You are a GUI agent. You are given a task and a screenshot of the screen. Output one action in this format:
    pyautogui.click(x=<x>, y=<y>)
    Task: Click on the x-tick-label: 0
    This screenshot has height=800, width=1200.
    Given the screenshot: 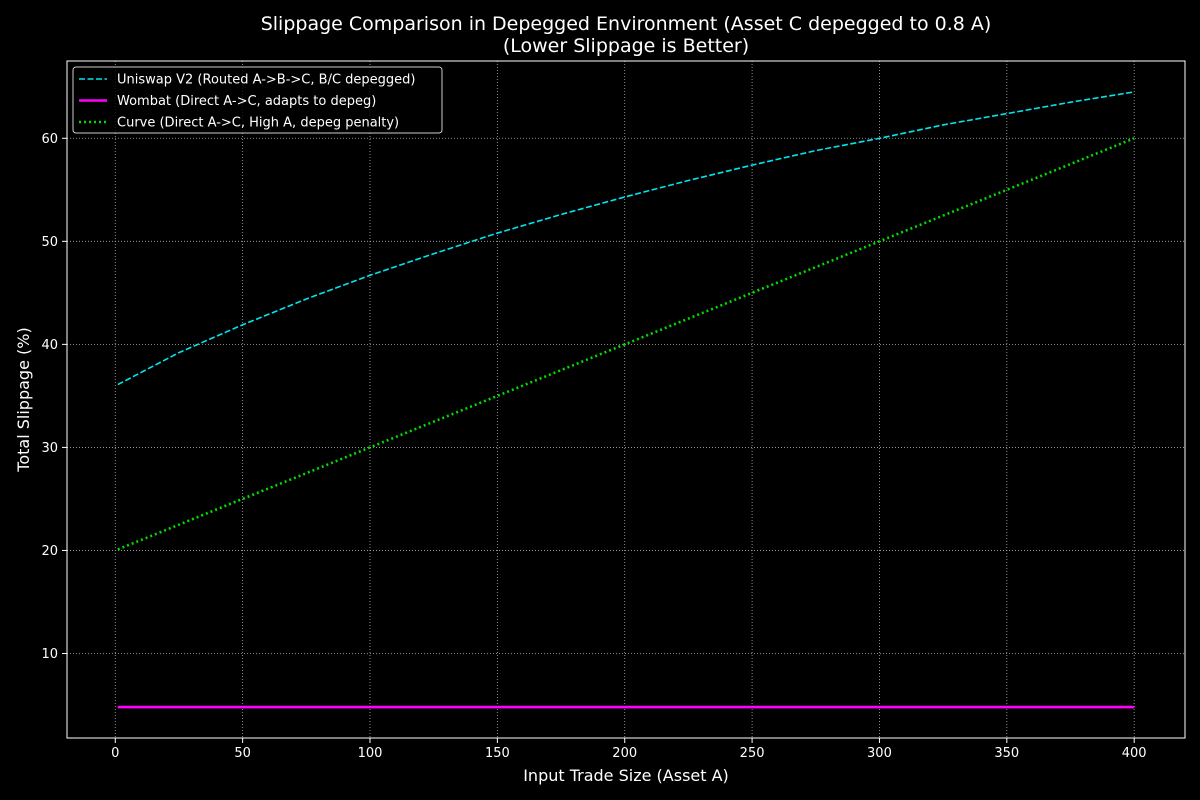 What is the action you would take?
    pyautogui.click(x=115, y=753)
    